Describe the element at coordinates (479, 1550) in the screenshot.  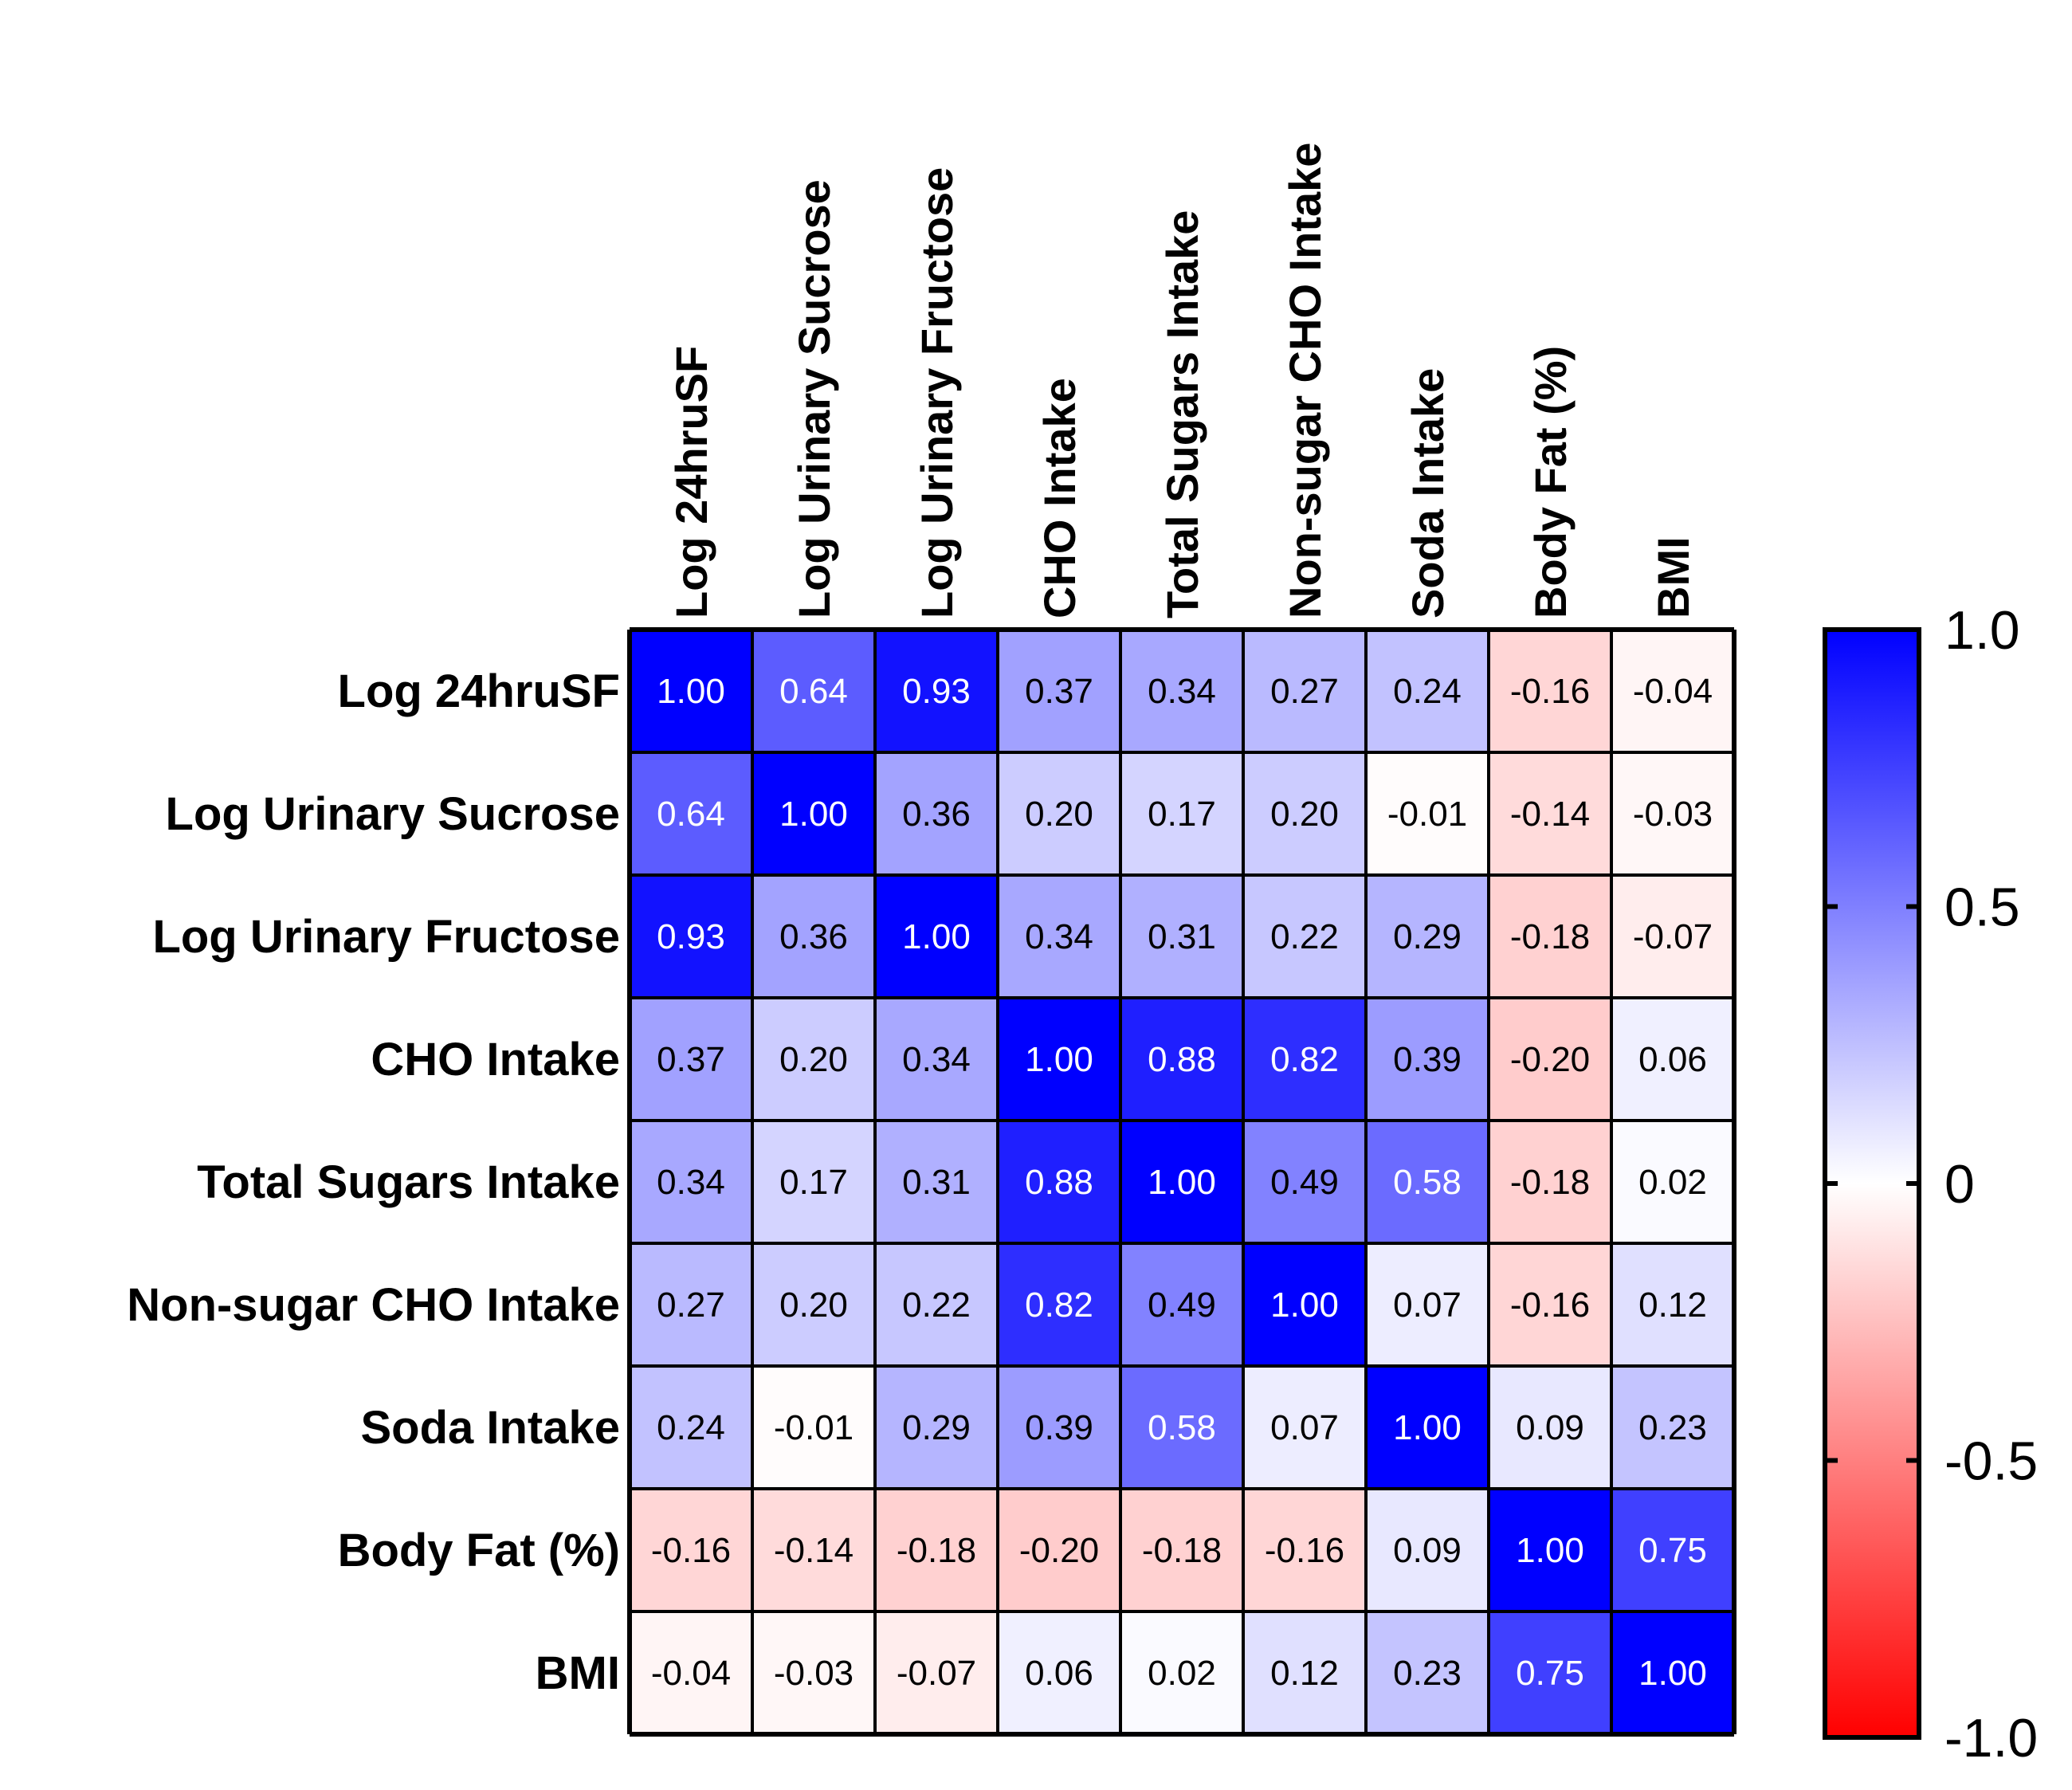
I see `row-label-body-fat: Body Fat (%)` at that location.